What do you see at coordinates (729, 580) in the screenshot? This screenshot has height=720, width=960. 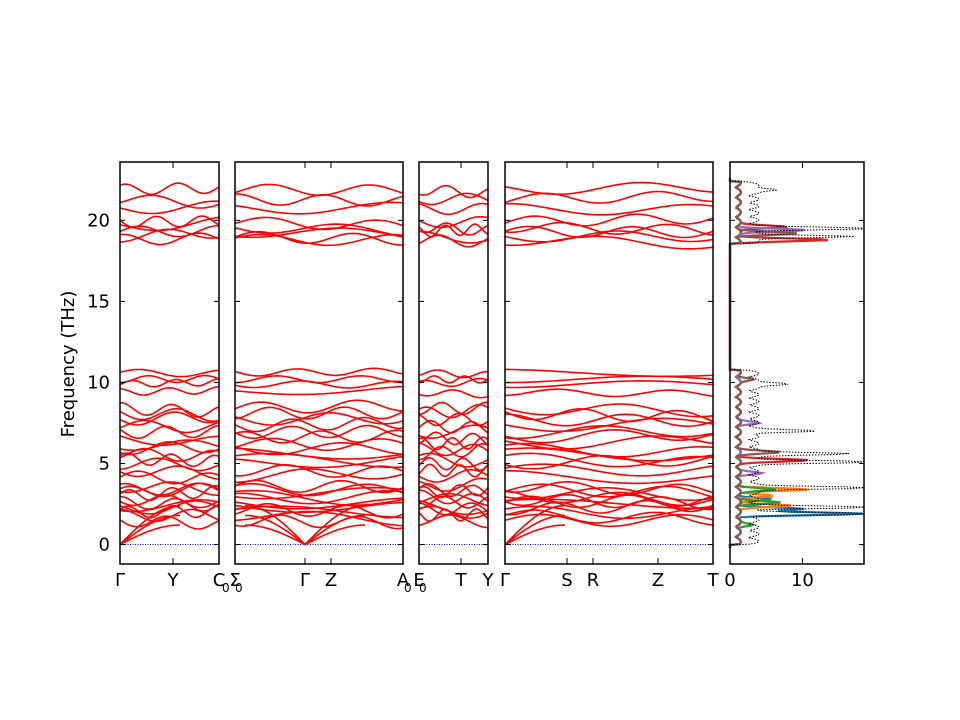 I see `dos-x-tick-label: 0` at bounding box center [729, 580].